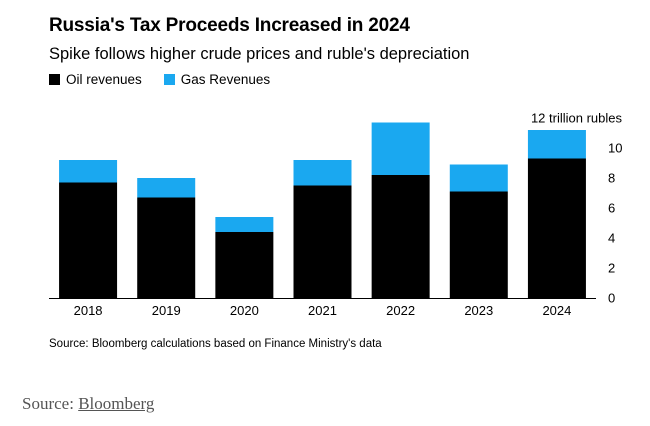 The height and width of the screenshot is (426, 650). Describe the element at coordinates (400, 236) in the screenshot. I see `bar-oil-2022` at that location.